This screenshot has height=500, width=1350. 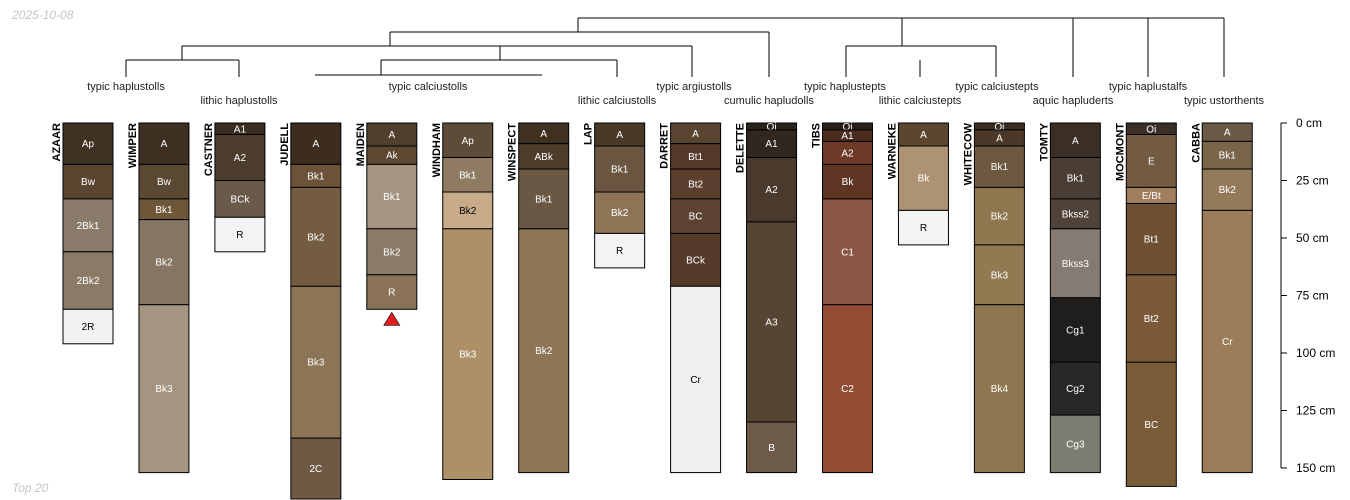 What do you see at coordinates (164, 182) in the screenshot?
I see `horizon-label: Bw` at bounding box center [164, 182].